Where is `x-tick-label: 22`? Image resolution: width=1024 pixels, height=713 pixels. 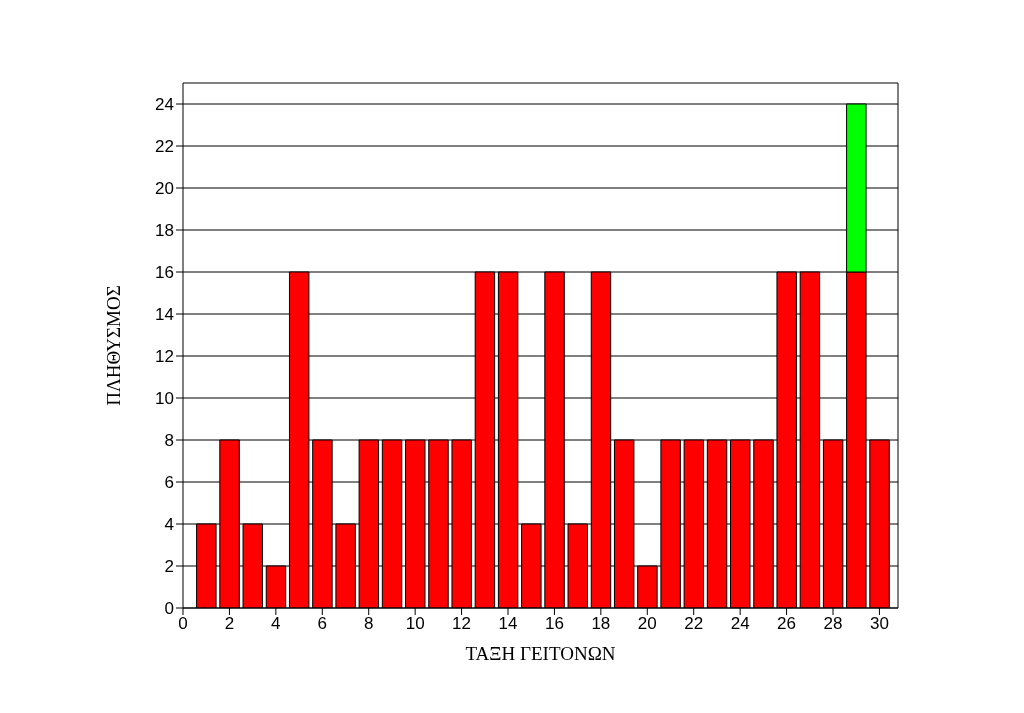
x-tick-label: 22 is located at coordinates (694, 624).